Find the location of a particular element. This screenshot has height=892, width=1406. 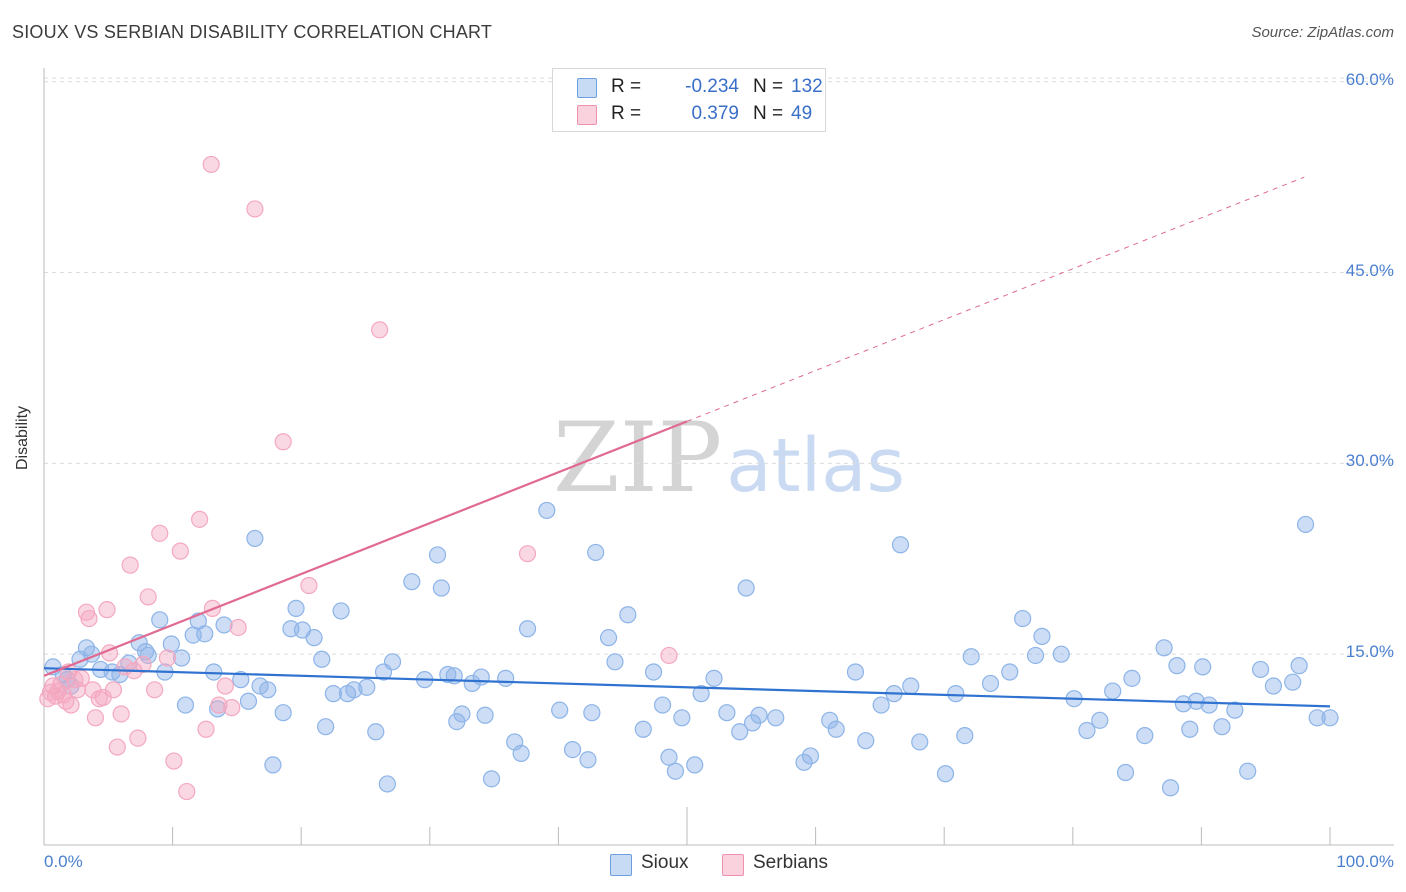

series-legend: Sioux Serbians is located at coordinates (703, 865).